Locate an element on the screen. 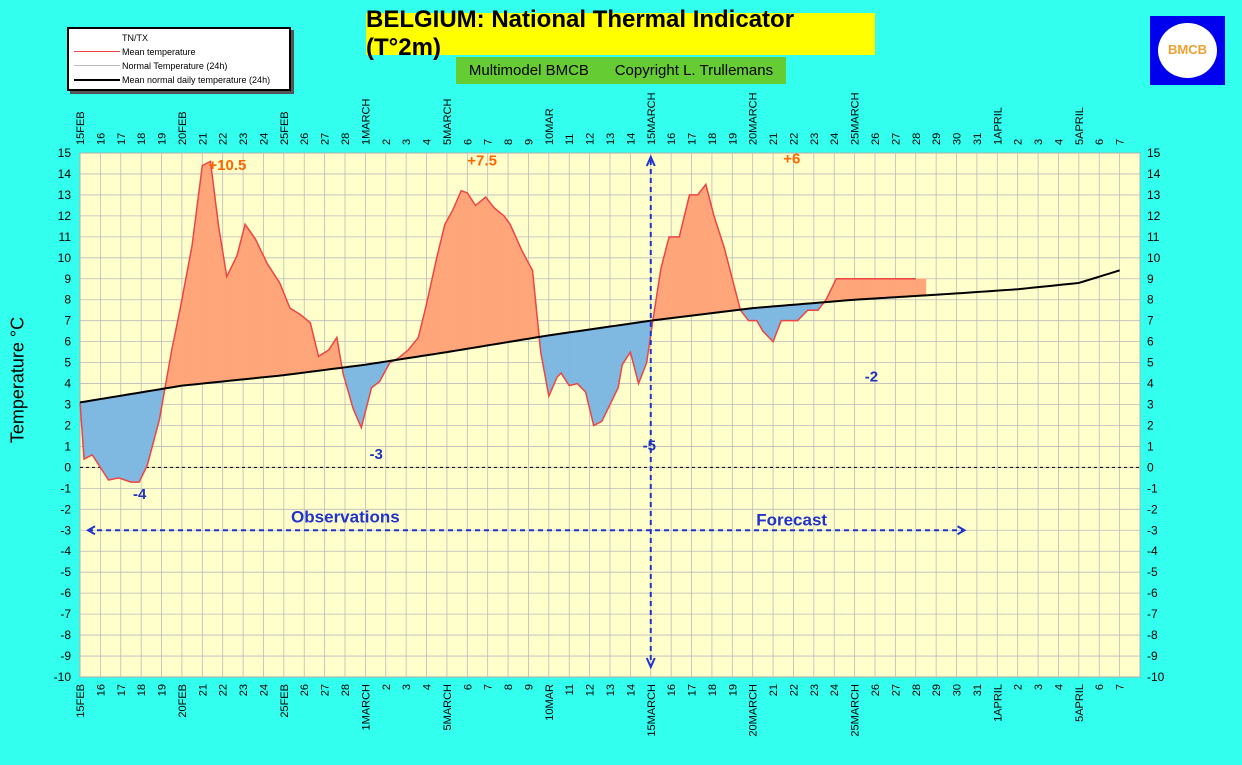  x-tick-label-top: 29 is located at coordinates (937, 139).